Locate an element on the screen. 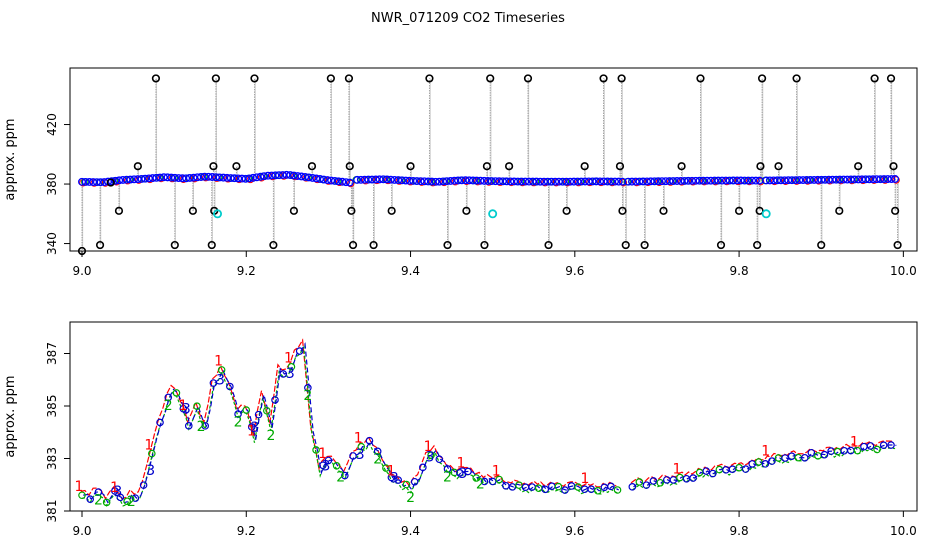 The image size is (936, 540). x-tick-label: 9.8 is located at coordinates (739, 271).